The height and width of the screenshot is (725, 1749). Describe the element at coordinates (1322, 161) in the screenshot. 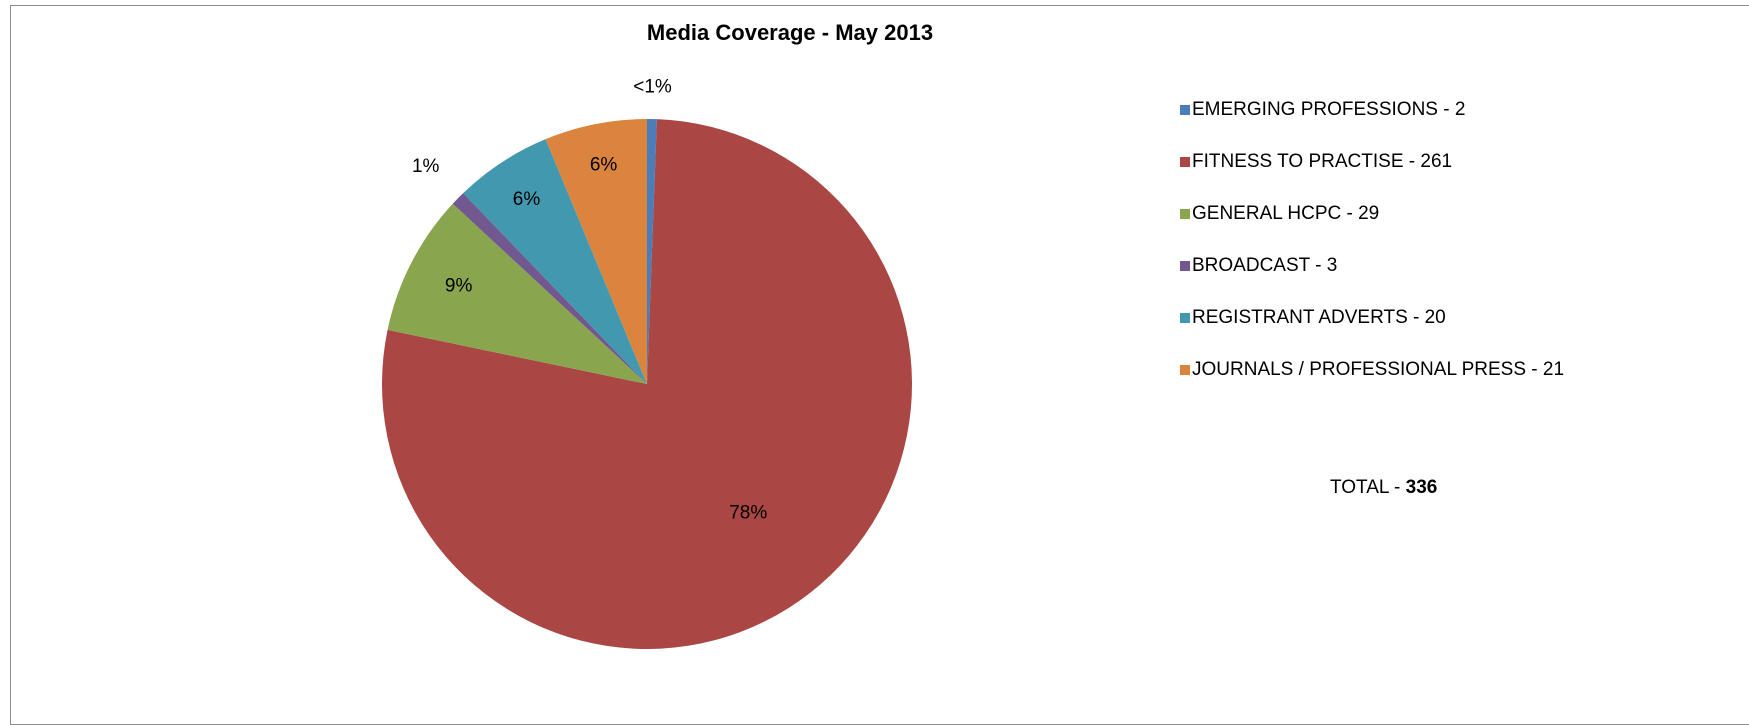

I see `legend-label-2: FITNESS TO PRACTISE - 261` at that location.